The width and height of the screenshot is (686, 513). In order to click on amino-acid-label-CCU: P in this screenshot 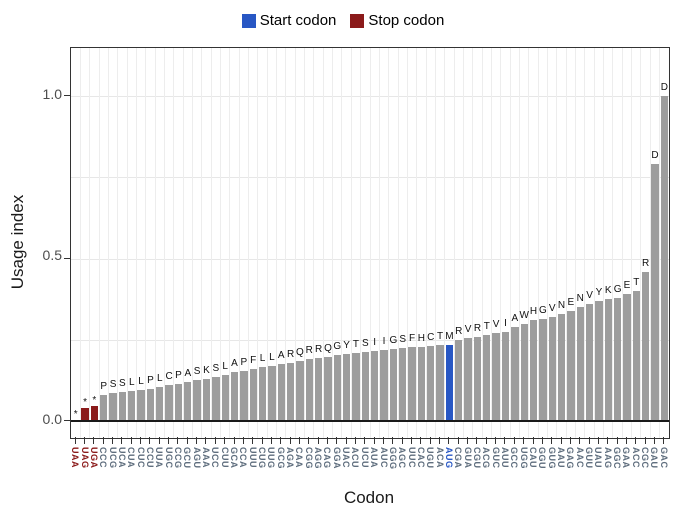, I will do `click(150, 380)`.